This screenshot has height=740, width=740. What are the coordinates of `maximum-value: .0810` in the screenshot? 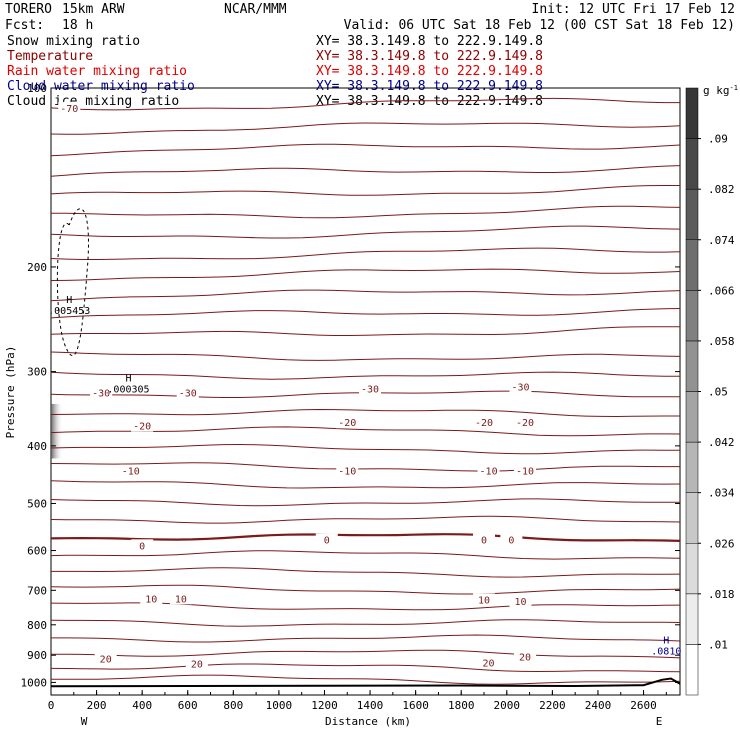 It's located at (666, 651).